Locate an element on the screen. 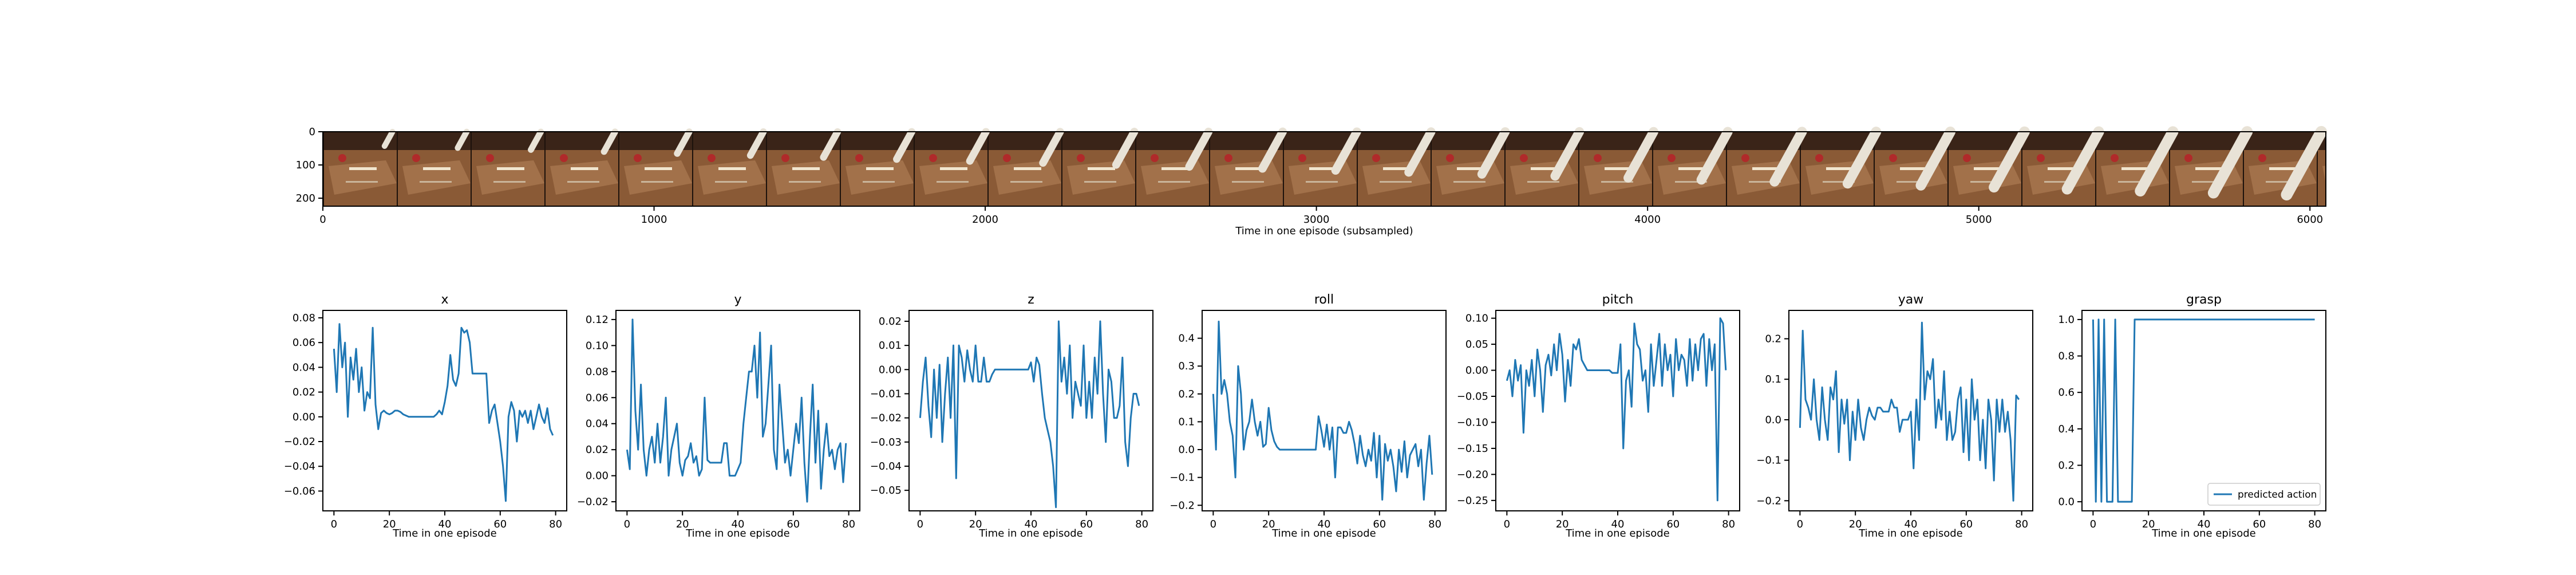  x-axis-label-z: Time in one episode is located at coordinates (1030, 533).